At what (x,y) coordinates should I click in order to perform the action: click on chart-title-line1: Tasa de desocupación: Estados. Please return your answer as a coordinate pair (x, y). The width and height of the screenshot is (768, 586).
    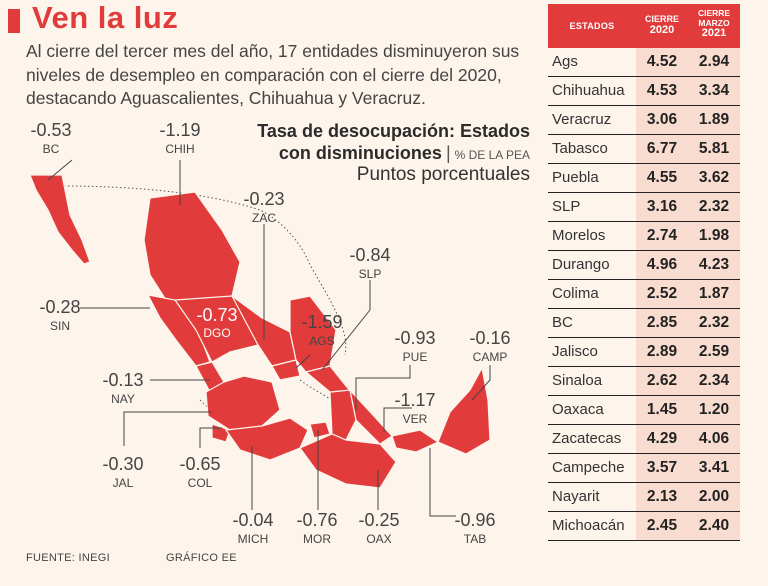
    Looking at the image, I should click on (393, 131).